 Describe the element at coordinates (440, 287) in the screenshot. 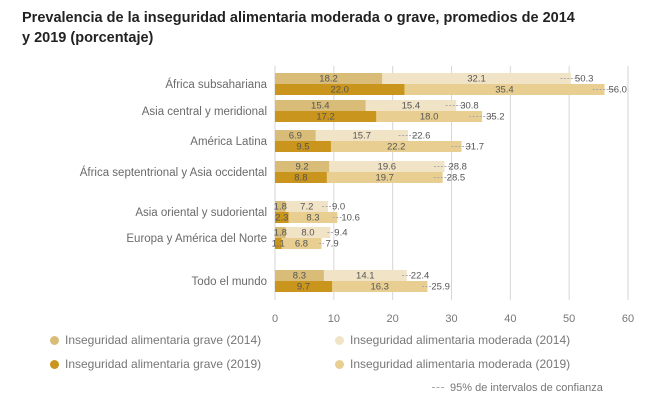

I see `label-total-2019-6: 25.9` at that location.